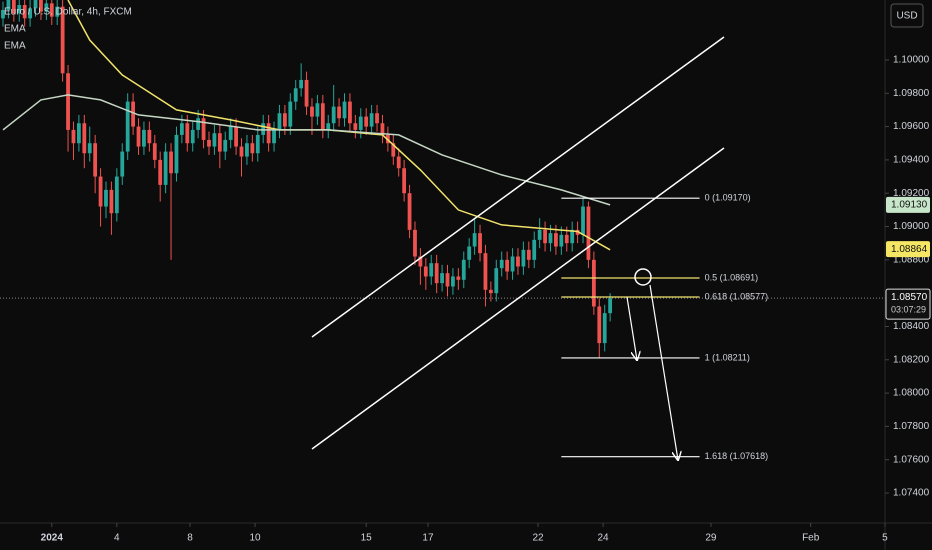 This screenshot has width=932, height=550. What do you see at coordinates (631, 328) in the screenshot?
I see `arrow` at bounding box center [631, 328].